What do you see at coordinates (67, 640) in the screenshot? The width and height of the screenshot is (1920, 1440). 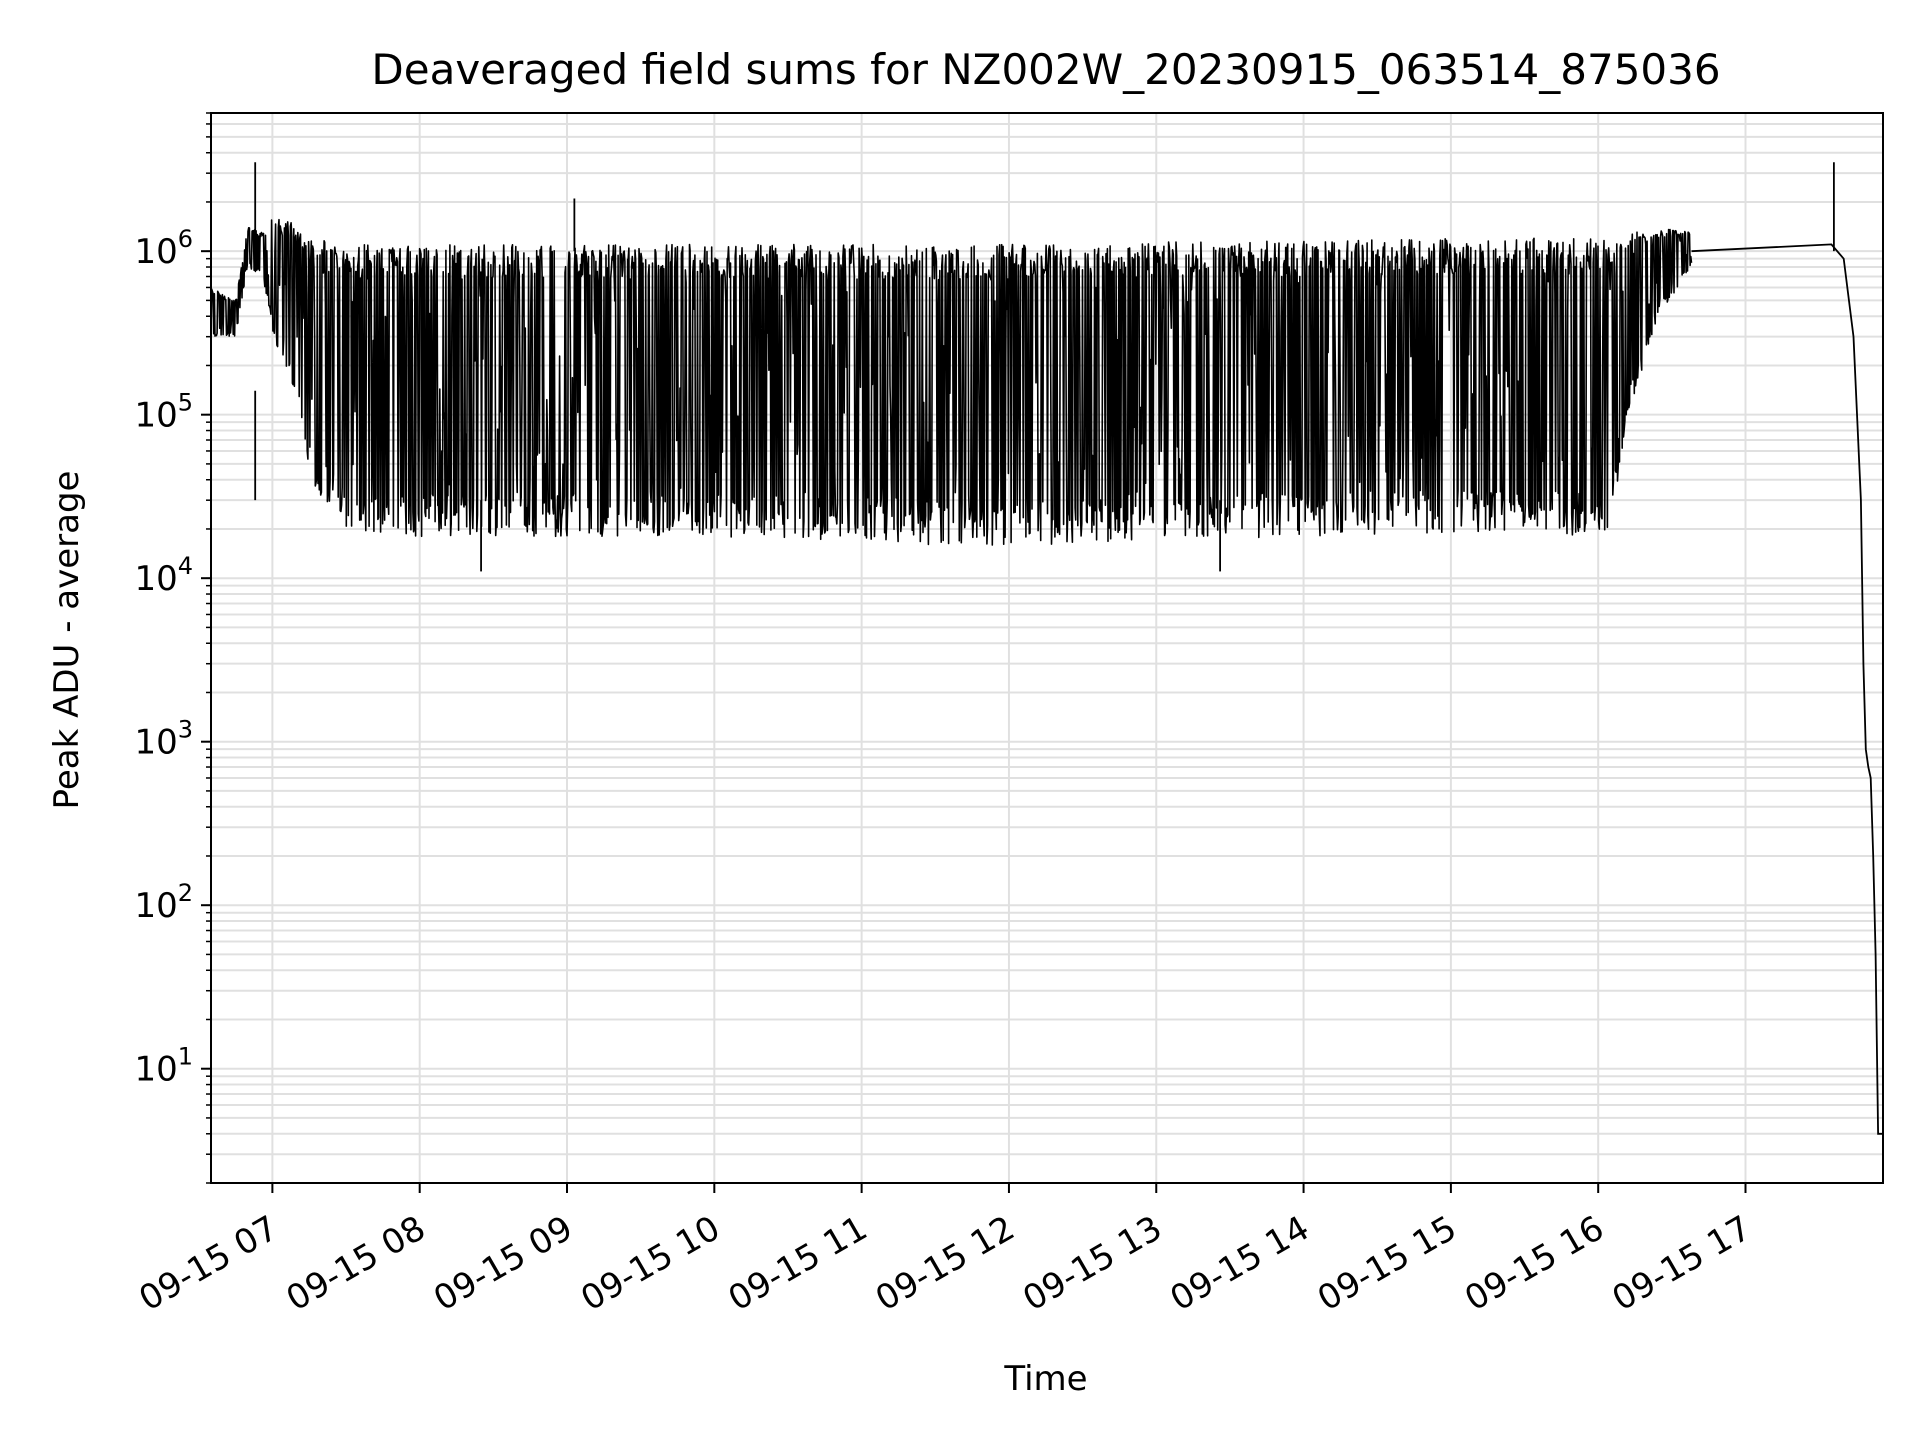 I see `y-axis-title: Peak ADU - average` at bounding box center [67, 640].